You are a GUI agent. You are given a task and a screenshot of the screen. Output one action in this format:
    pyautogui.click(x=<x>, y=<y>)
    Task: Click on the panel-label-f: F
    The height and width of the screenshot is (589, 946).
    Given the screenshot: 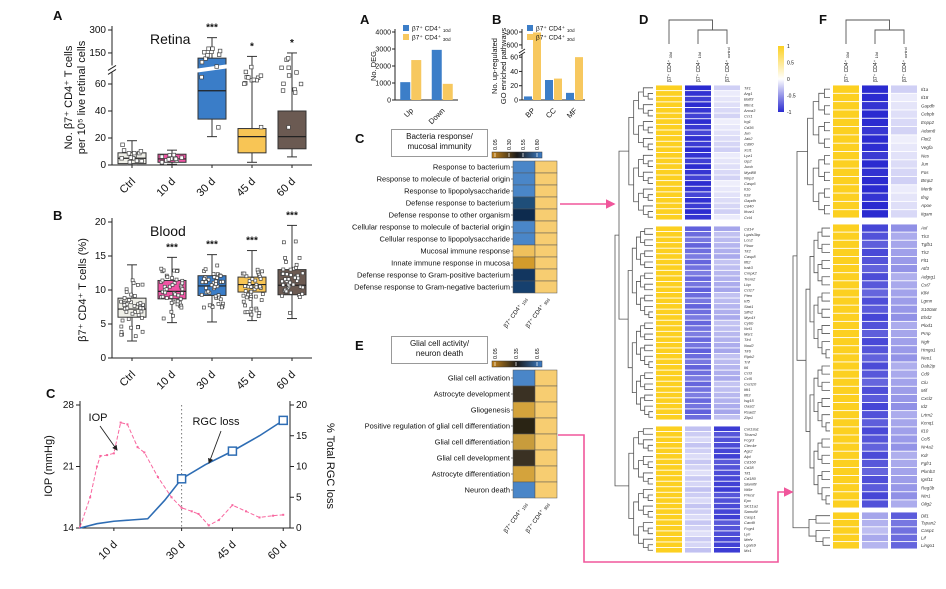 What is the action you would take?
    pyautogui.click(x=823, y=19)
    